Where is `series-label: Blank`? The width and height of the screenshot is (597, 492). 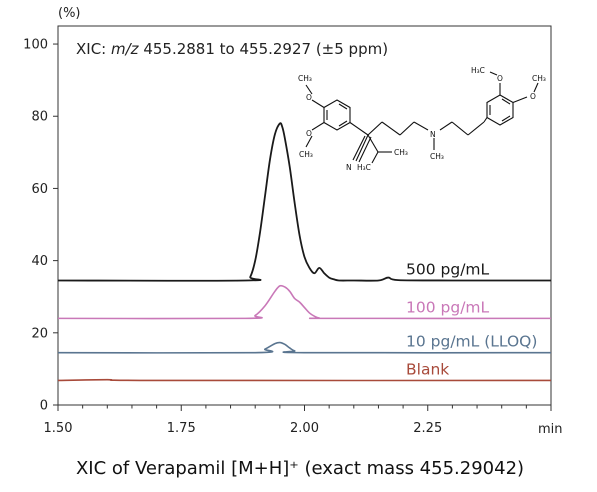 series-label: Blank is located at coordinates (427, 369).